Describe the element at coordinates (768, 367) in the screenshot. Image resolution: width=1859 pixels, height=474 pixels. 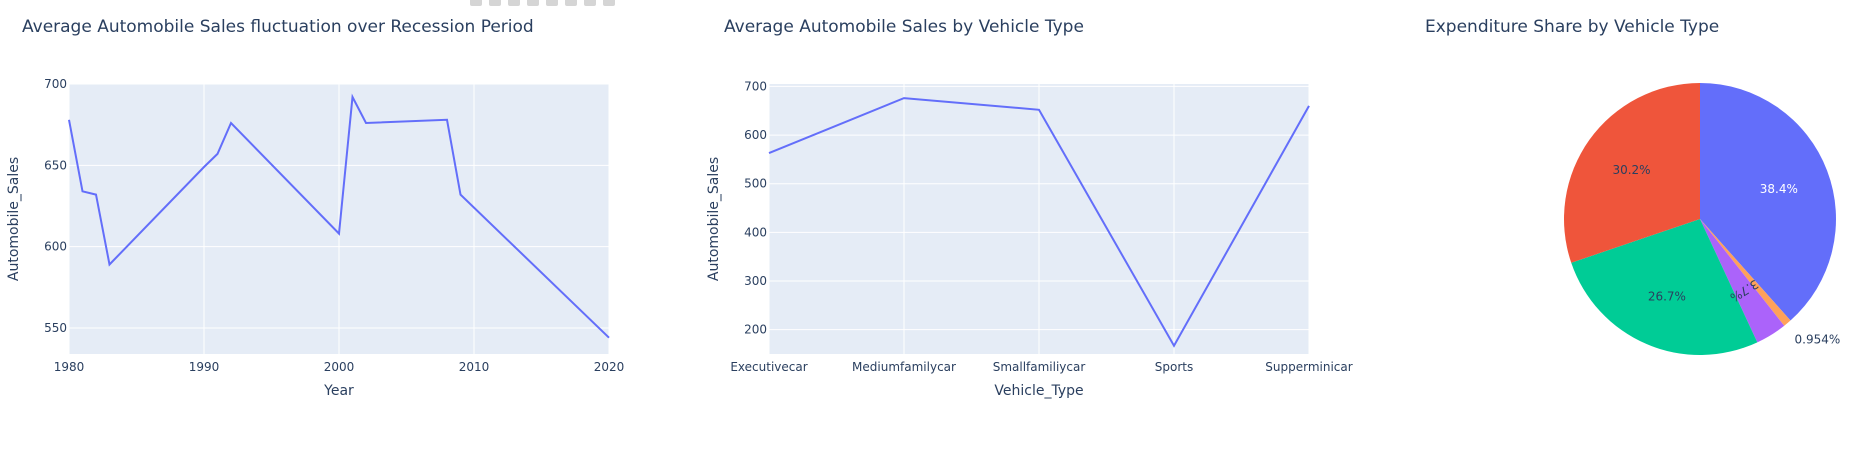
I see `chart2-xtick: Executivecar` at that location.